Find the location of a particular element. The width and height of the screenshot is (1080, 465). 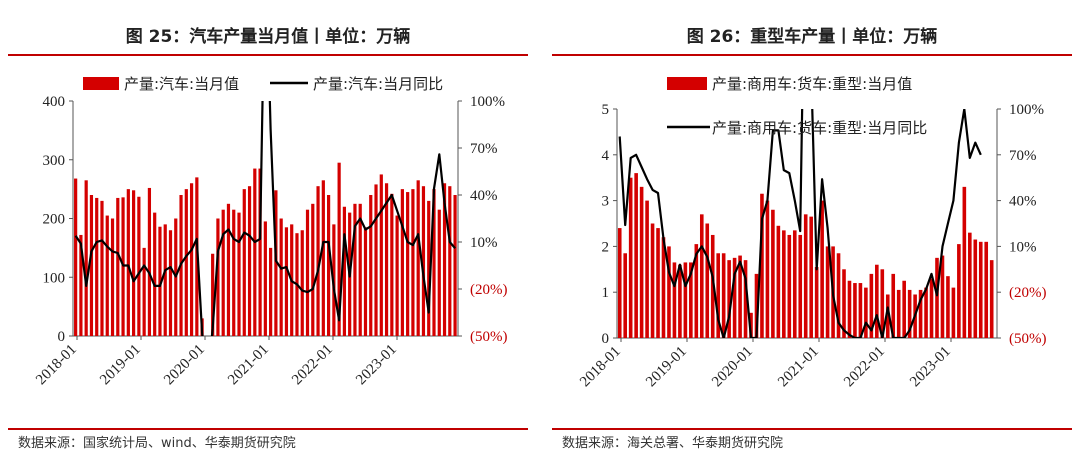

legend-label: 产量:汽车:当月值 is located at coordinates (181, 84).